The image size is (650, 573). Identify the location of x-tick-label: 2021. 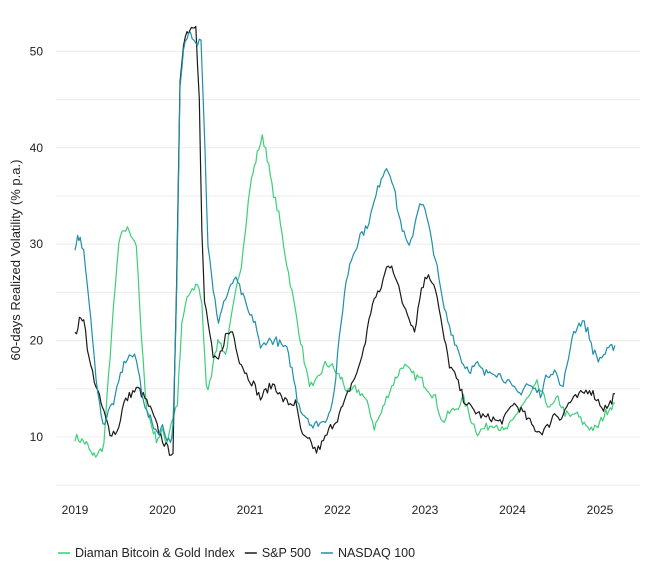
(250, 510).